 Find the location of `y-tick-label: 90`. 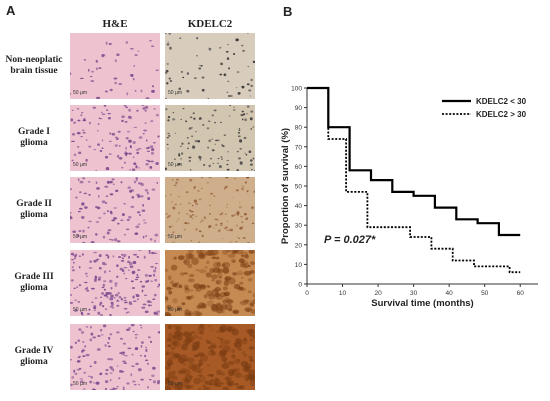

y-tick-label: 90 is located at coordinates (299, 108).